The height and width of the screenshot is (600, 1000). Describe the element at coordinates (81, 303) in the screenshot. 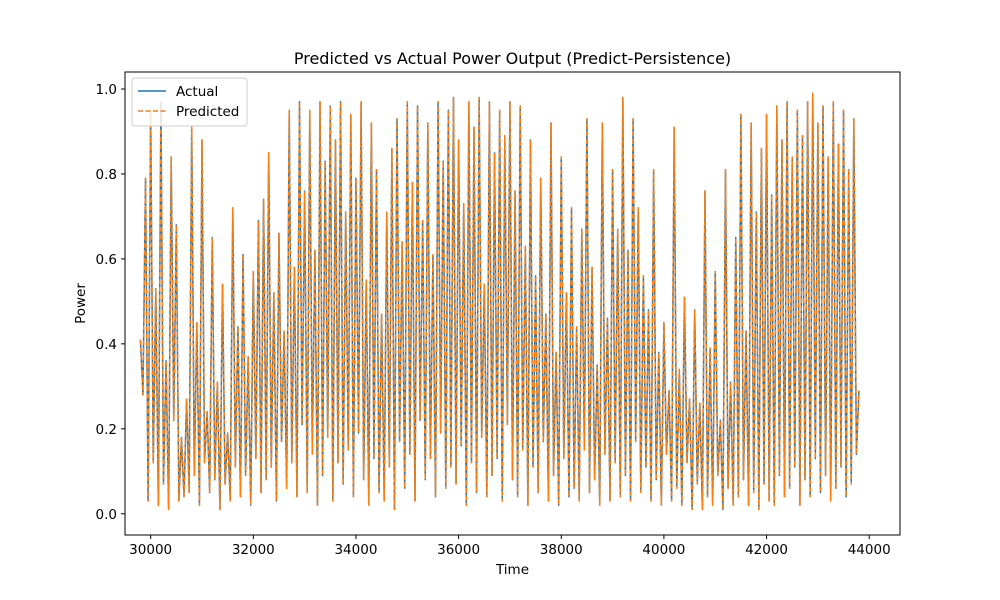

I see `y-axis-label: Power` at that location.